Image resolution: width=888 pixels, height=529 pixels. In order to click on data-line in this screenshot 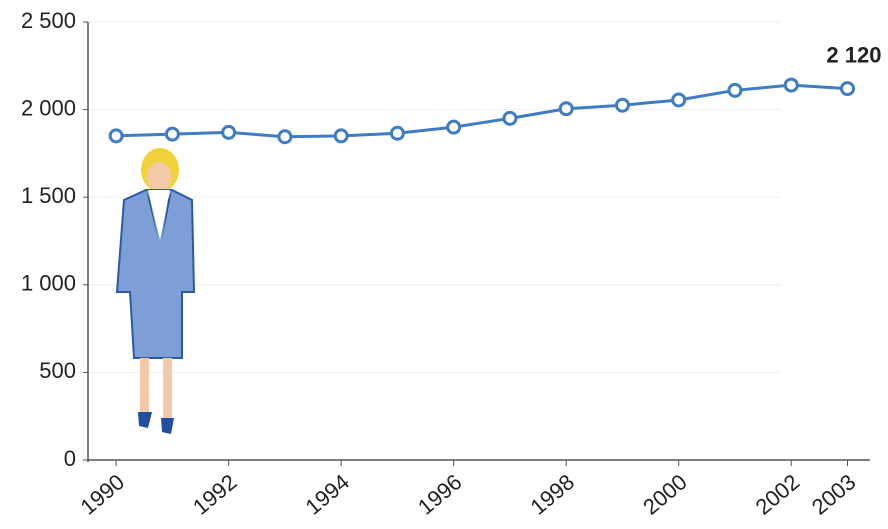, I will do `click(482, 111)`.